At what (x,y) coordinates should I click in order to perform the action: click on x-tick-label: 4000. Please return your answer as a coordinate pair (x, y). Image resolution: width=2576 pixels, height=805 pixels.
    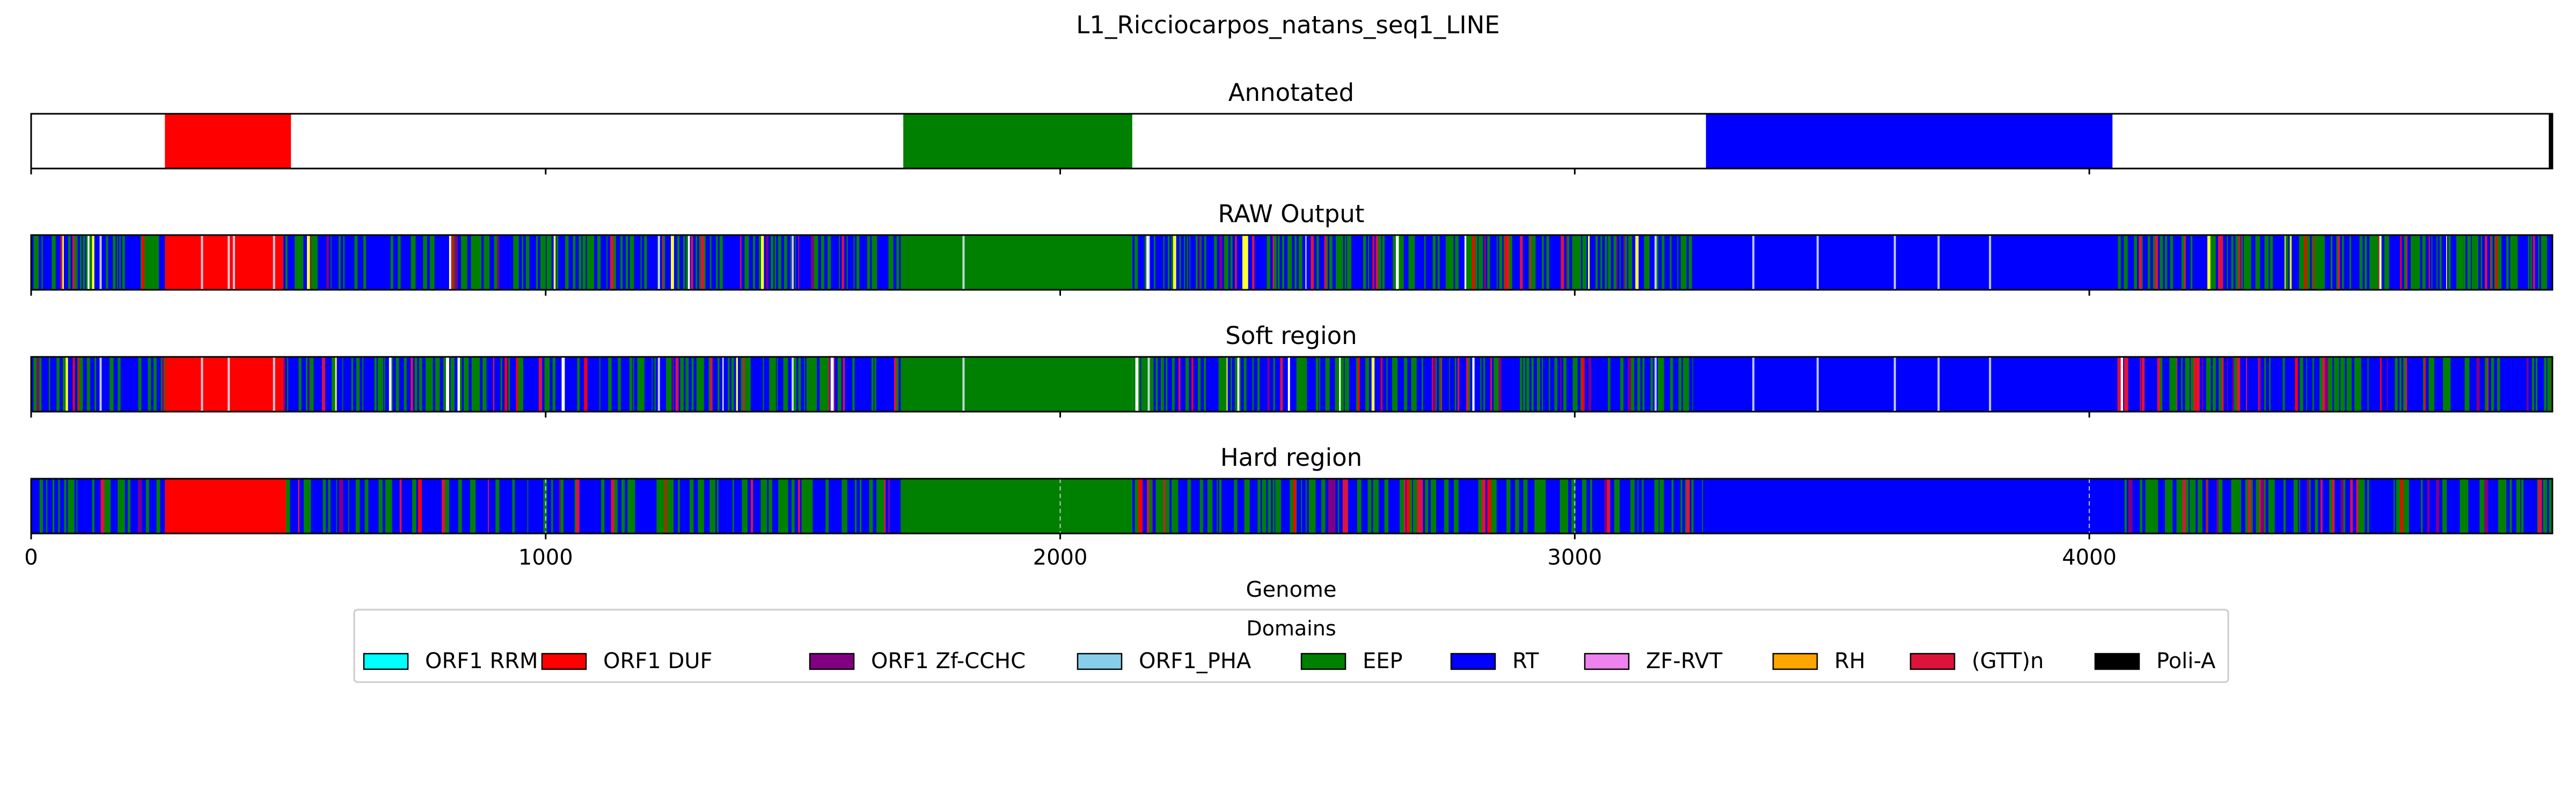
    Looking at the image, I should click on (2089, 557).